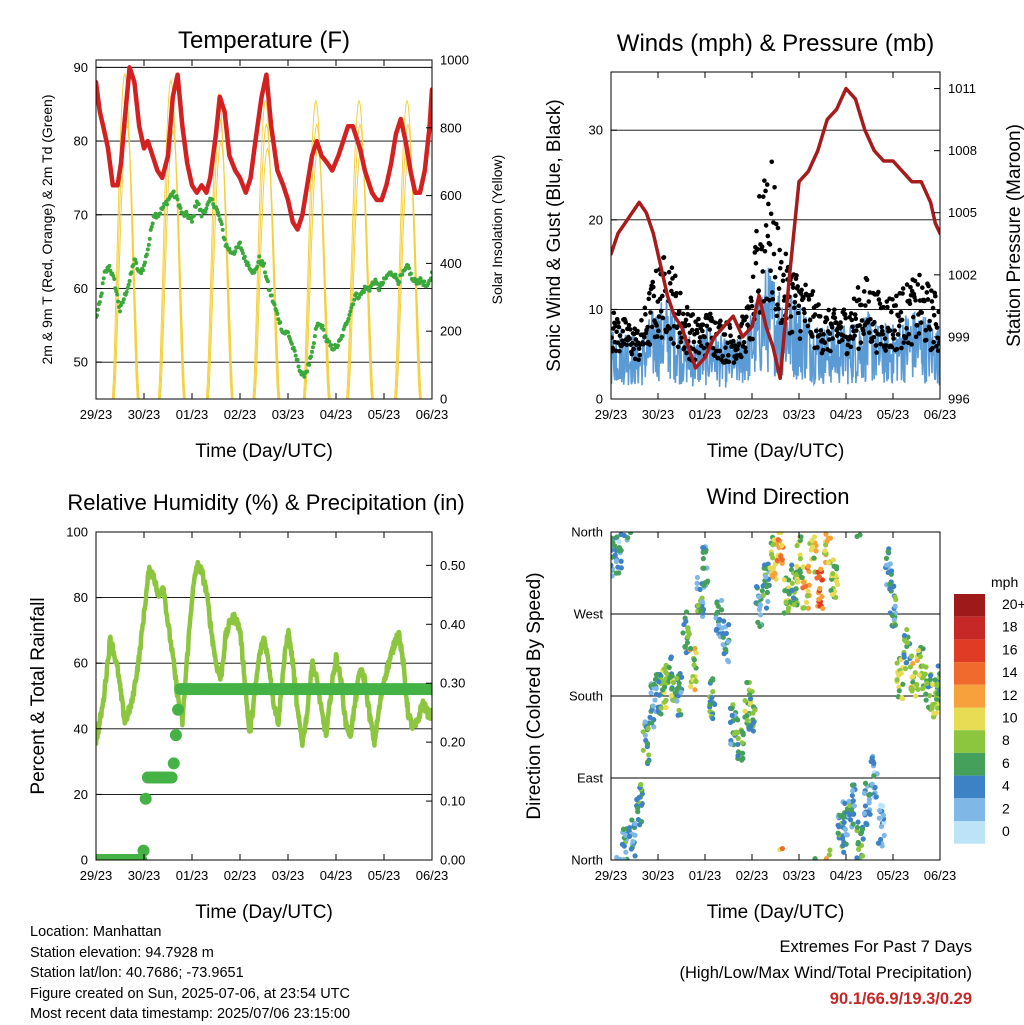 This screenshot has width=1024, height=1025. I want to click on rh-y-tick-label: 80, so click(81, 597).